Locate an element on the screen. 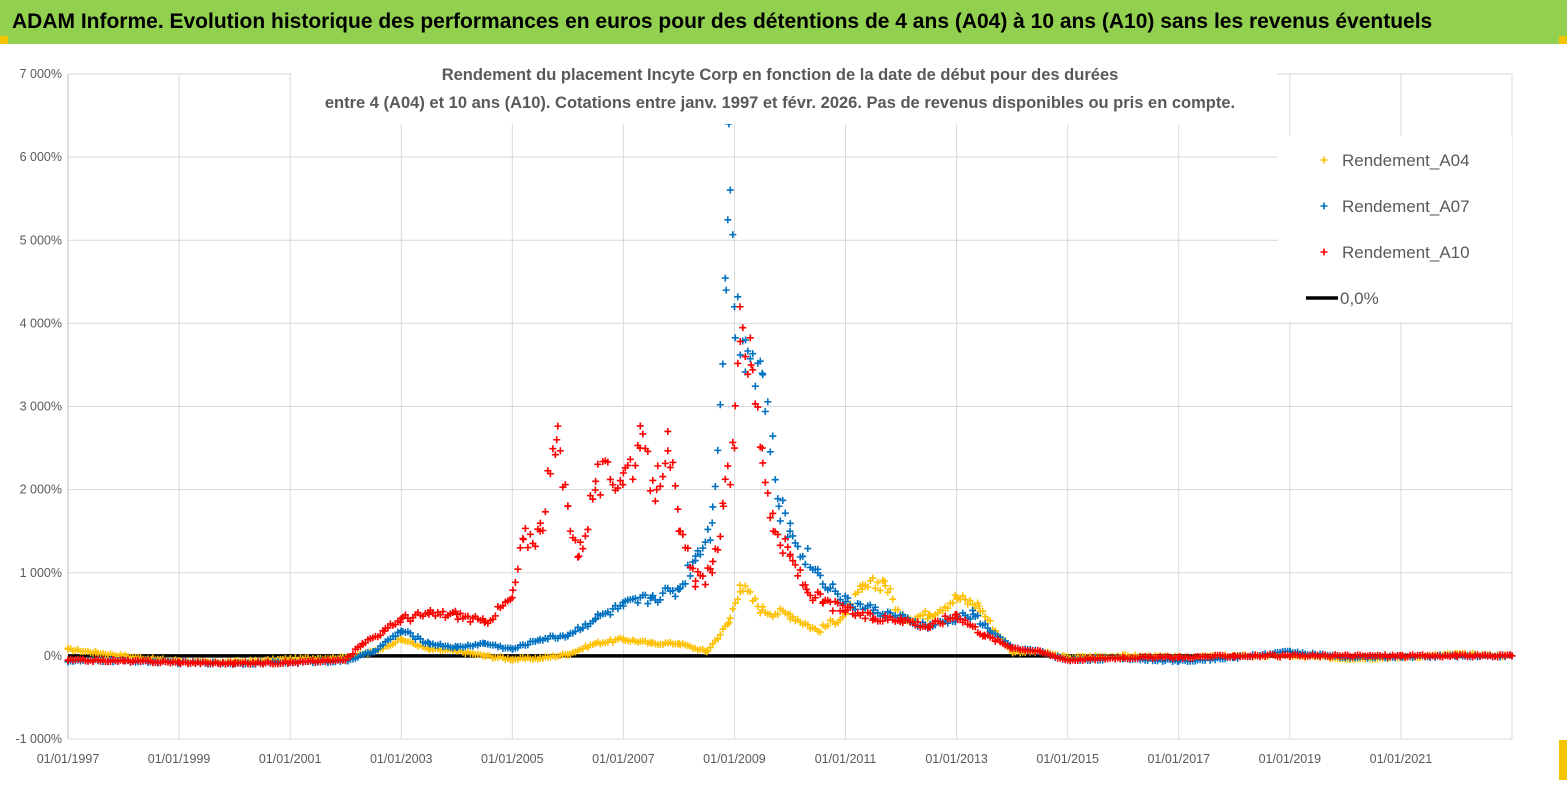  x-tick-label: 01/01/2009 is located at coordinates (734, 759).